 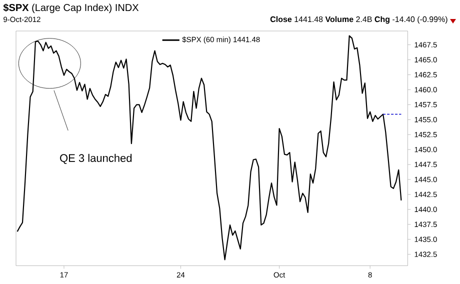 I want to click on annotation: QE 3 launched, so click(x=96, y=159).